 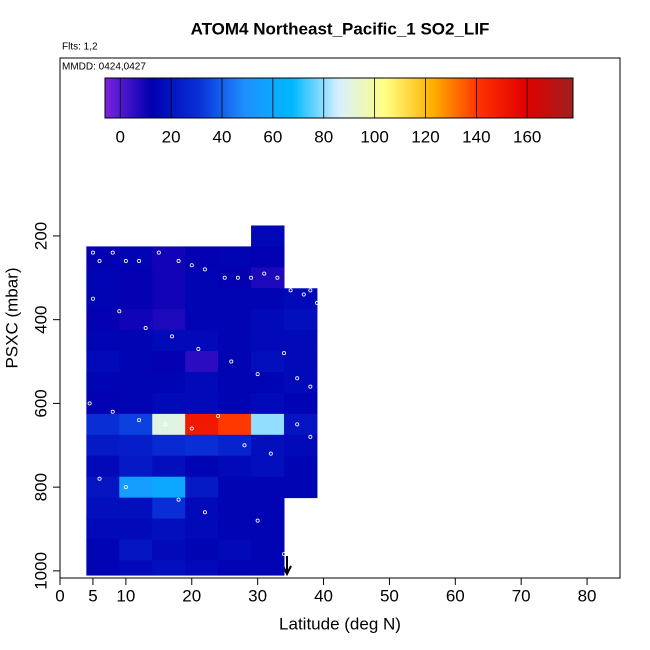 I want to click on flights-note: Flts: 1,2, so click(x=80, y=47).